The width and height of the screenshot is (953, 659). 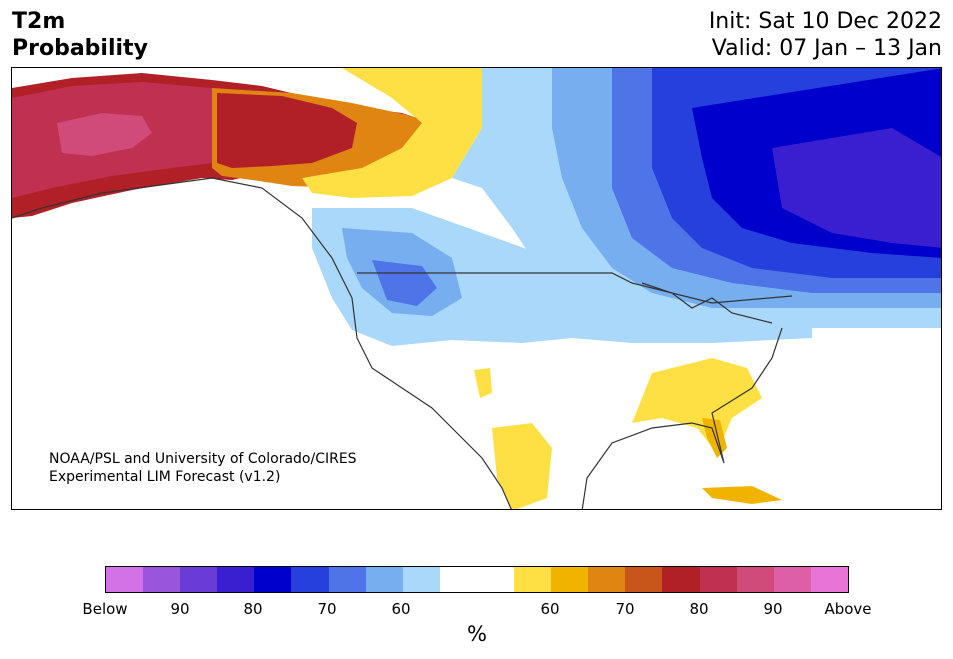 What do you see at coordinates (483, 383) in the screenshot?
I see `southwest-yellow-spot` at bounding box center [483, 383].